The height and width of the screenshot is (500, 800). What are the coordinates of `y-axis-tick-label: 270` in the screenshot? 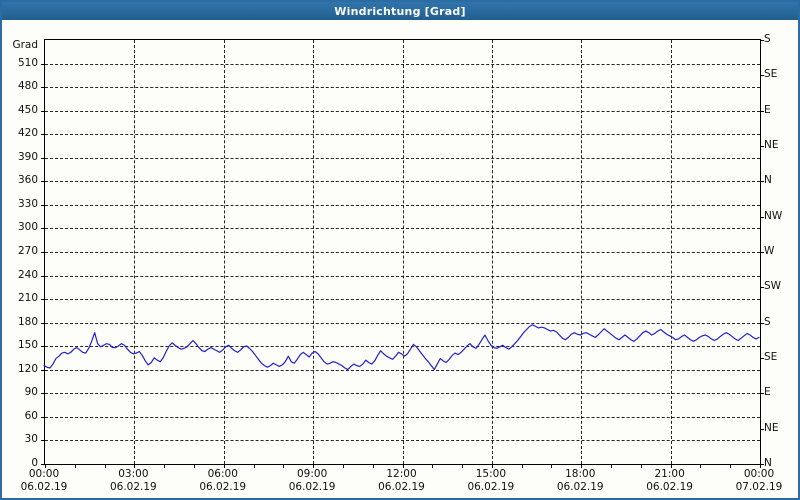 It's located at (27, 251).